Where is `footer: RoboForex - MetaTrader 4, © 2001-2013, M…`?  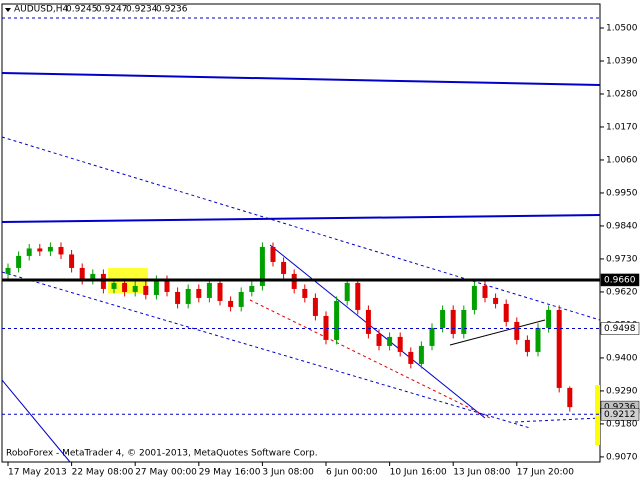 footer: RoboForex - MetaTrader 4, © 2001-2013, M… is located at coordinates (162, 454).